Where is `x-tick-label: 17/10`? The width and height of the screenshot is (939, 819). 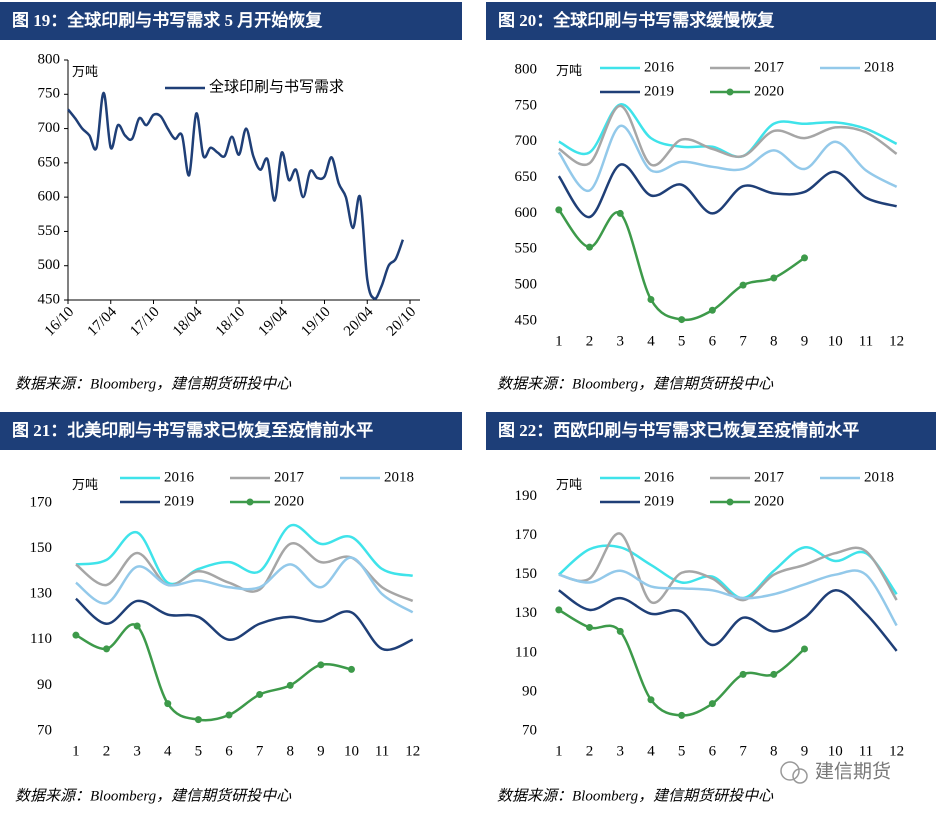
x-tick-label: 17/10 is located at coordinates (144, 321).